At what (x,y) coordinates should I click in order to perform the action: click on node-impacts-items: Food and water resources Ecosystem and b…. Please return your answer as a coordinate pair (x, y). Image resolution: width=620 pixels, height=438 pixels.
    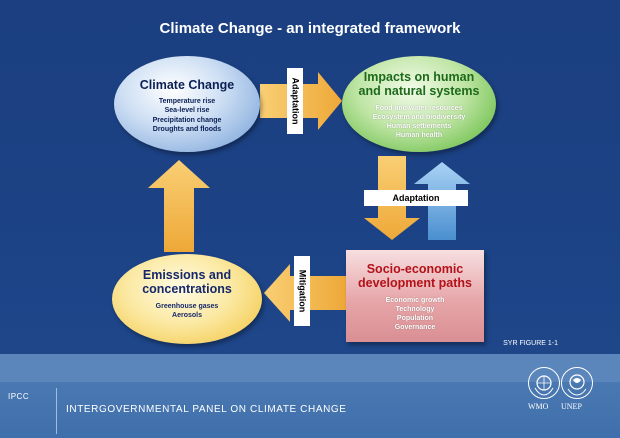
    Looking at the image, I should click on (419, 122).